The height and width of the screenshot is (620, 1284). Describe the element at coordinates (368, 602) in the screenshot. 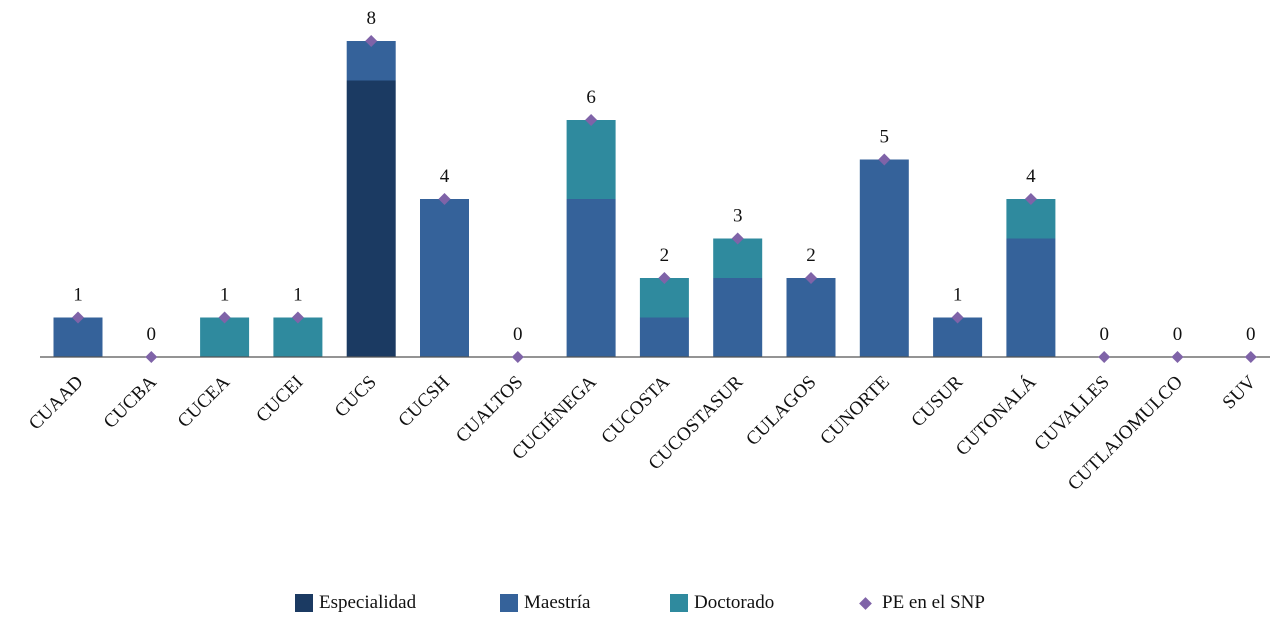

I see `legend-label-especialidad: Especialidad` at that location.